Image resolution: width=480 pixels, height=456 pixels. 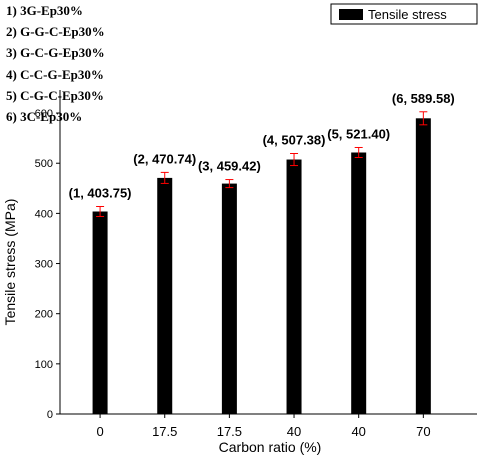 I want to click on legend-box, so click(x=404, y=14).